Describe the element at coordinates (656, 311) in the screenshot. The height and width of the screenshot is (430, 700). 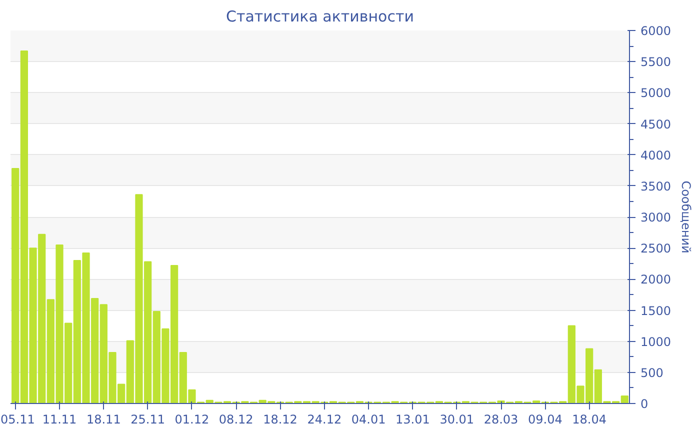
I see `y-tick-label: 1500` at that location.